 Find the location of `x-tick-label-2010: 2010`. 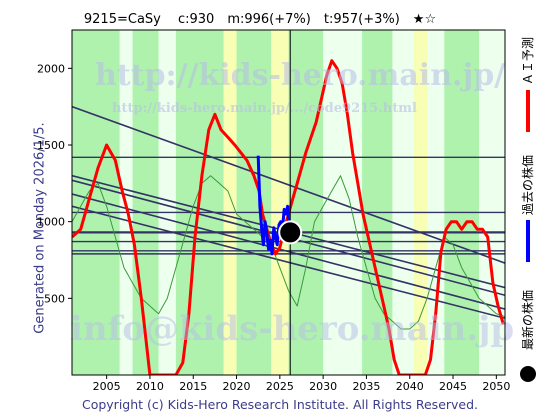

x-tick-label-2010: 2010 is located at coordinates (150, 386).